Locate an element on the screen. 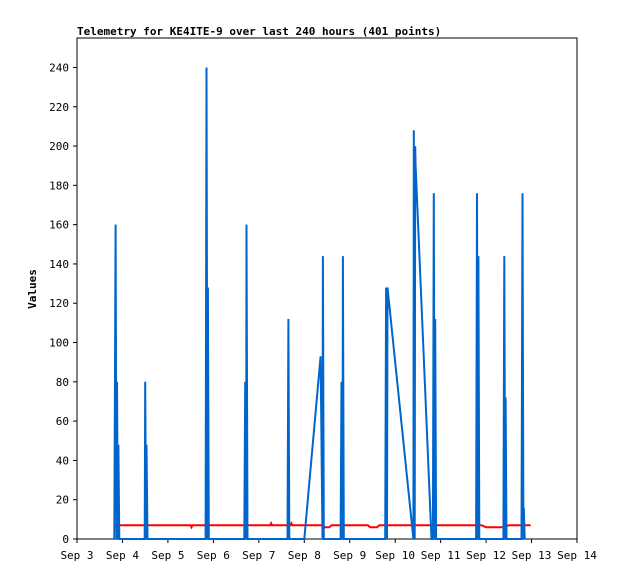 The width and height of the screenshot is (618, 579). y-tick-label: 60 is located at coordinates (62, 421).